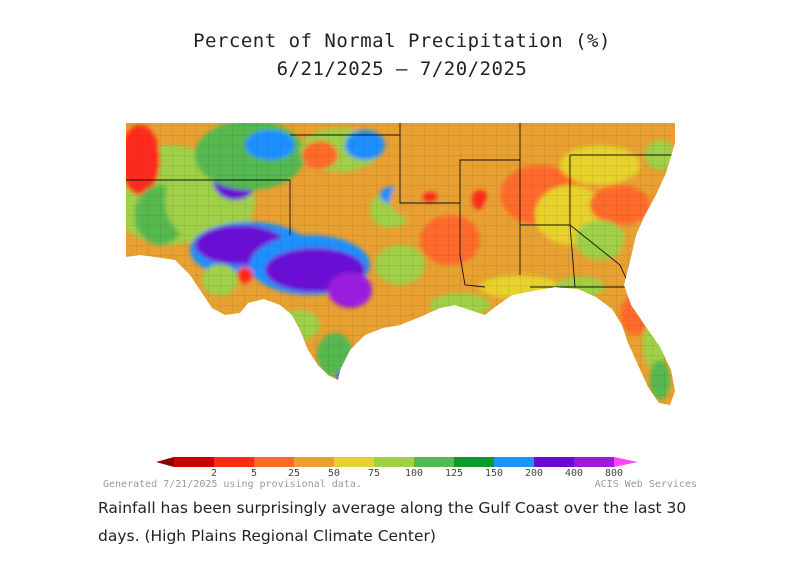 The height and width of the screenshot is (564, 806). What do you see at coordinates (614, 473) in the screenshot?
I see `scale-label: 800` at bounding box center [614, 473].